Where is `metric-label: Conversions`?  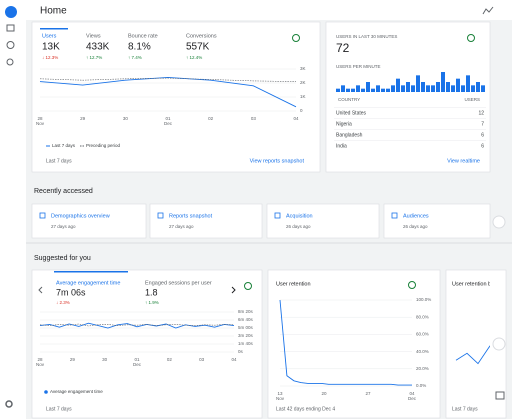
metric-label: Conversions is located at coordinates (201, 36).